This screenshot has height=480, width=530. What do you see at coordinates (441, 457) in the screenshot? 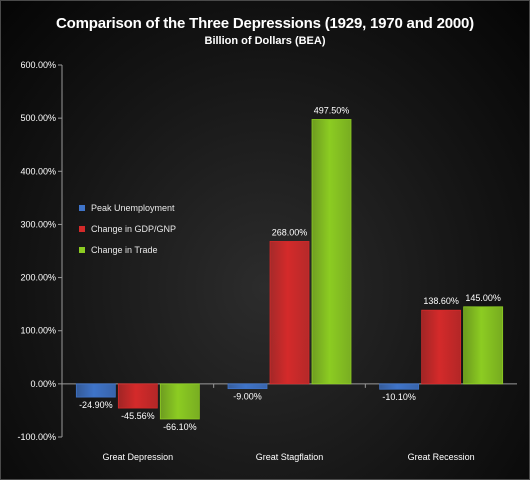
I see `x-tick-label: Great Recession` at bounding box center [441, 457].